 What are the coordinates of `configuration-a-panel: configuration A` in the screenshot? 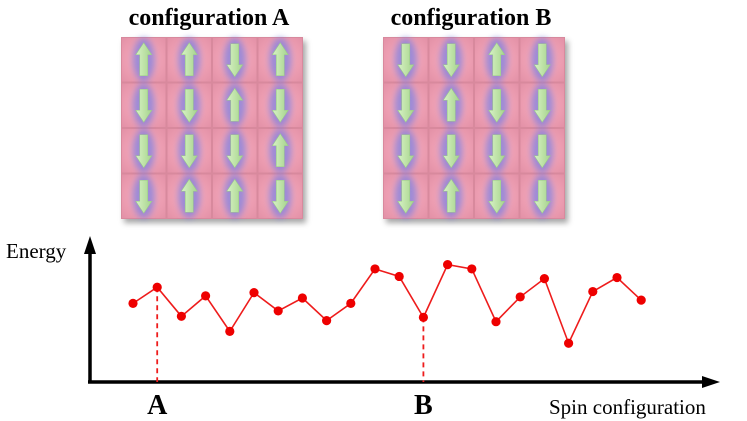 It's located at (212, 112).